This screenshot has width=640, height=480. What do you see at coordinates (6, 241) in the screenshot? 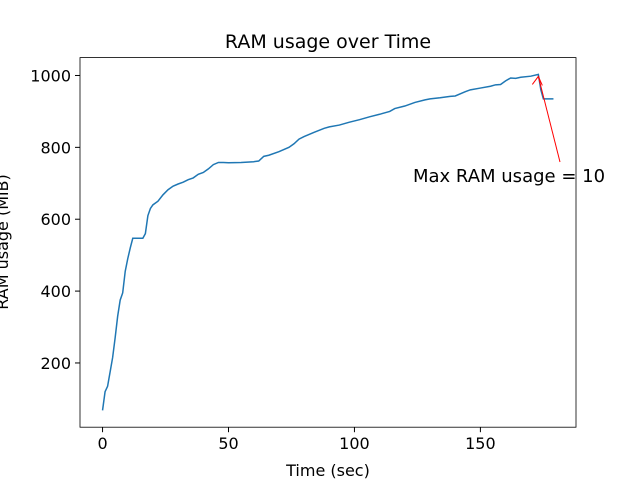
I see `y-axis-label: RAM usage (MiB)` at bounding box center [6, 241].